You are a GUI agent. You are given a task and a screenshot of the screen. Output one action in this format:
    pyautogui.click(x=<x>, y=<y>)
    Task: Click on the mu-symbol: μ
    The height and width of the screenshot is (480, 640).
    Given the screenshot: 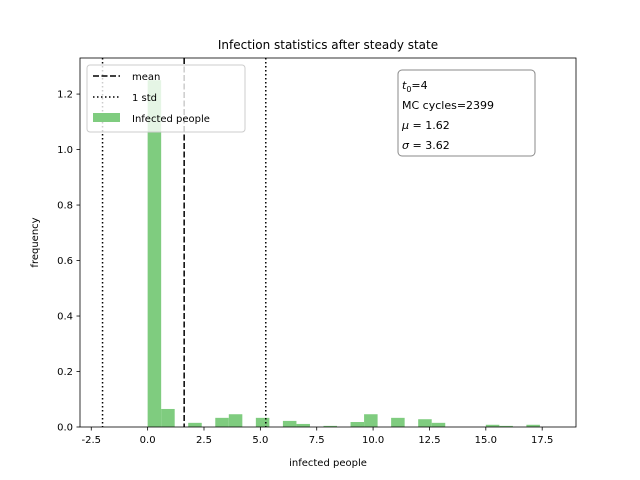 What is the action you would take?
    pyautogui.click(x=405, y=125)
    